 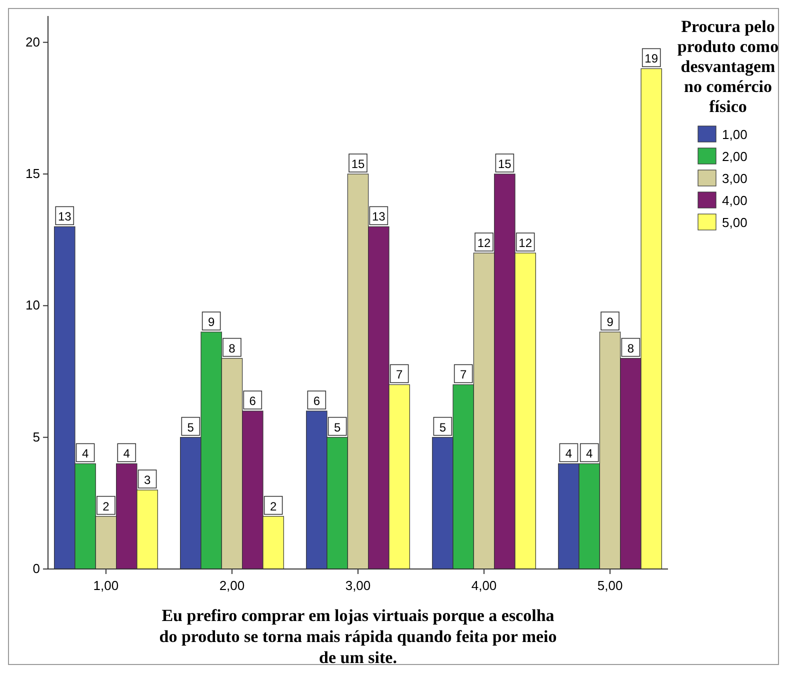 What do you see at coordinates (106, 585) in the screenshot?
I see `x-tick-label: 1,00` at bounding box center [106, 585].